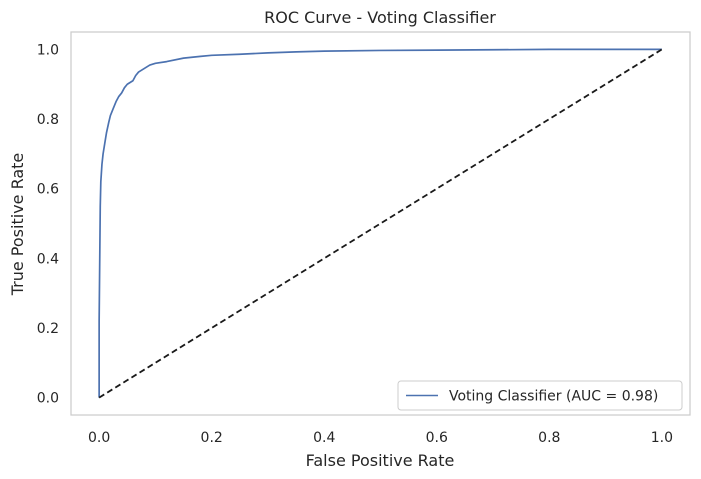 The height and width of the screenshot is (479, 701). I want to click on x-tick-label: 0.0, so click(99, 438).